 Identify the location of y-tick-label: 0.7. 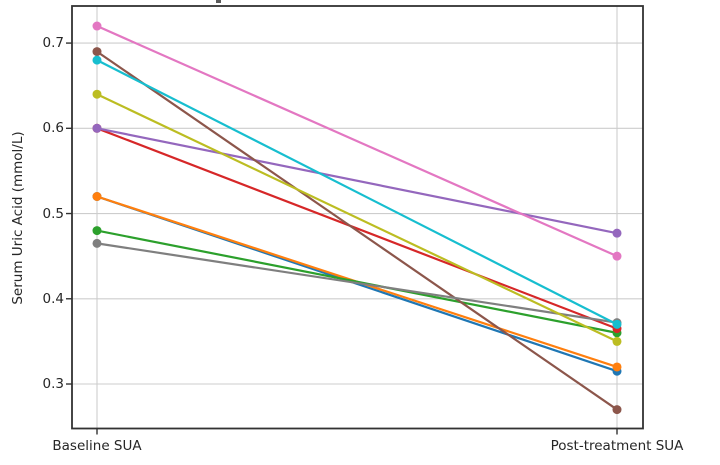
(53, 43).